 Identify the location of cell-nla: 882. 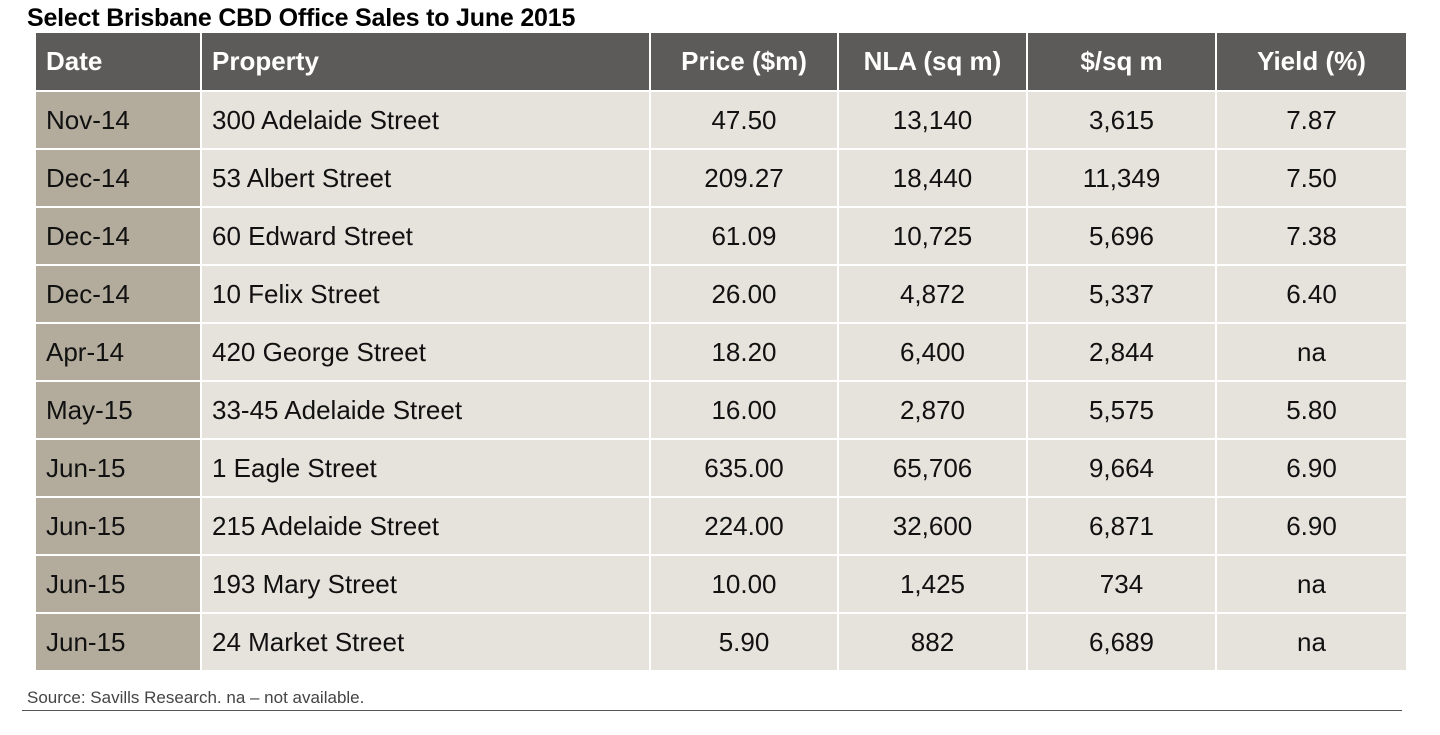
(933, 642).